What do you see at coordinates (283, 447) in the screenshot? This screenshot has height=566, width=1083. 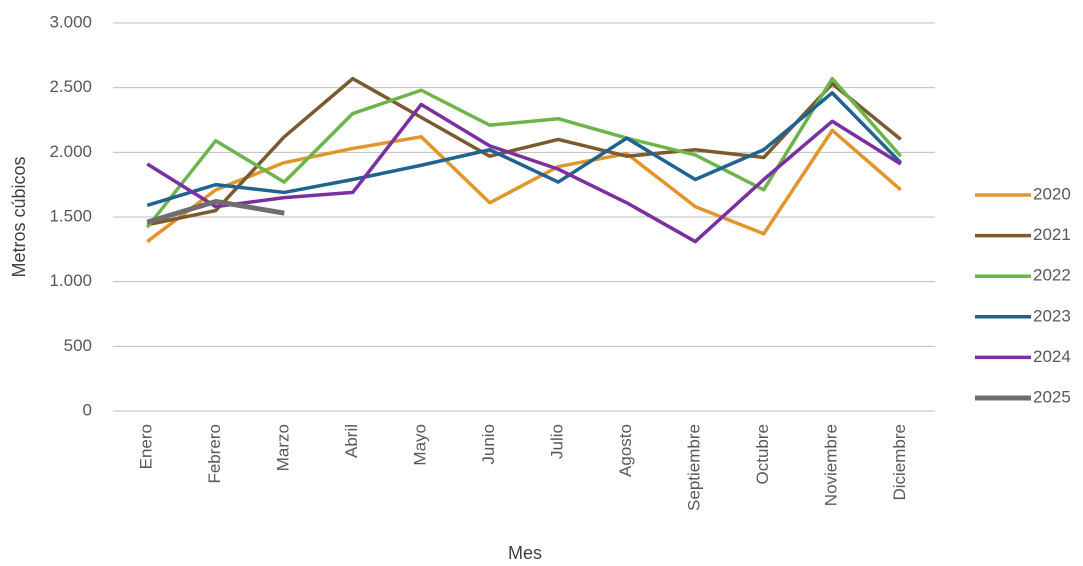 I see `x-tick-label: Marzo` at bounding box center [283, 447].